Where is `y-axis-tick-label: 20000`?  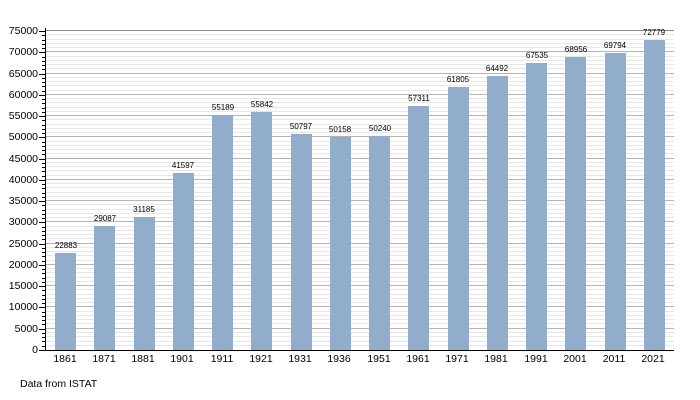 y-axis-tick-label: 20000 is located at coordinates (23, 265).